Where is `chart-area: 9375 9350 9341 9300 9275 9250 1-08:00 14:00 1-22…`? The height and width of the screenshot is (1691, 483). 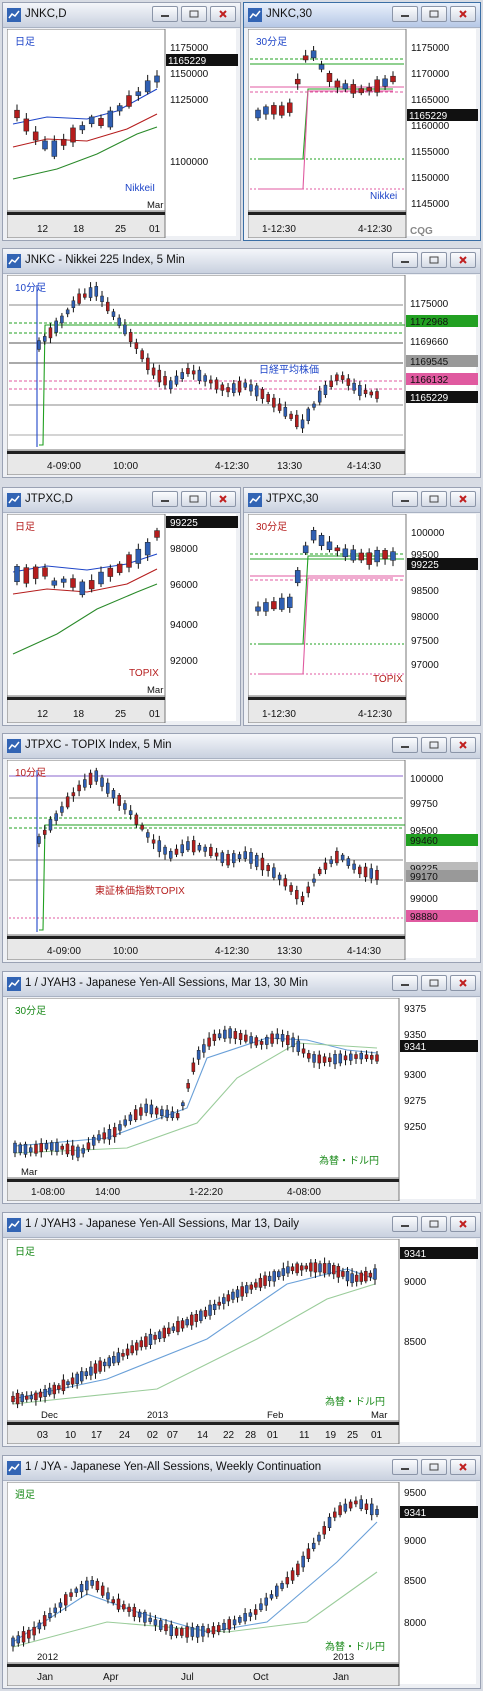
chart-area: 9375 9350 9341 9300 9275 9250 1-08:00 14:00 1-22… is located at coordinates (242, 1099).